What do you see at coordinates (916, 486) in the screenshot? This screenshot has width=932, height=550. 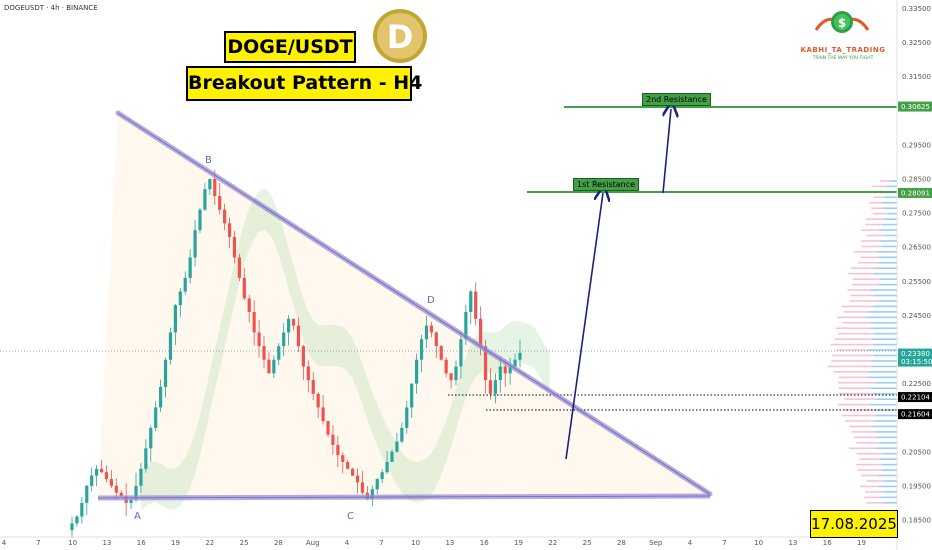 I see `y-tick-label: 0.19500` at bounding box center [916, 486].